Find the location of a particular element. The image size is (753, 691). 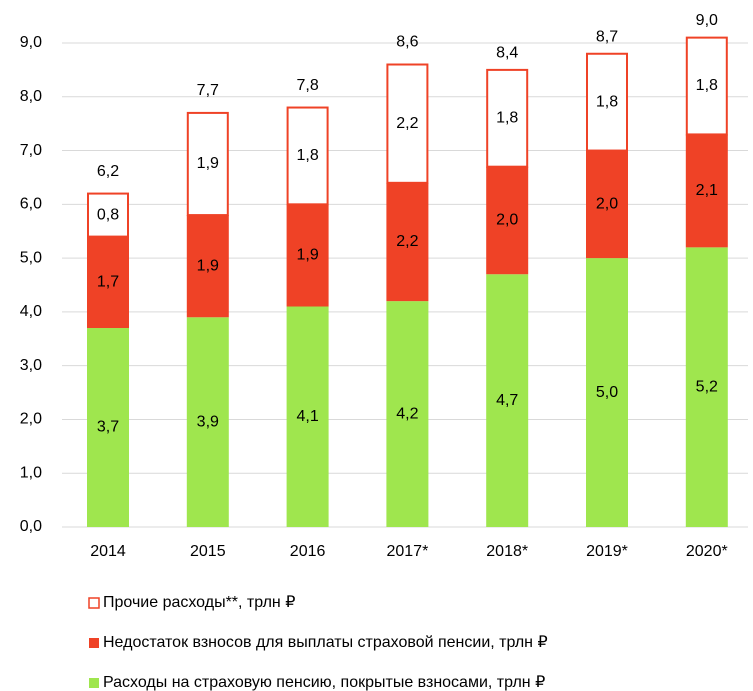

x-tick-label: 2018* is located at coordinates (507, 551).